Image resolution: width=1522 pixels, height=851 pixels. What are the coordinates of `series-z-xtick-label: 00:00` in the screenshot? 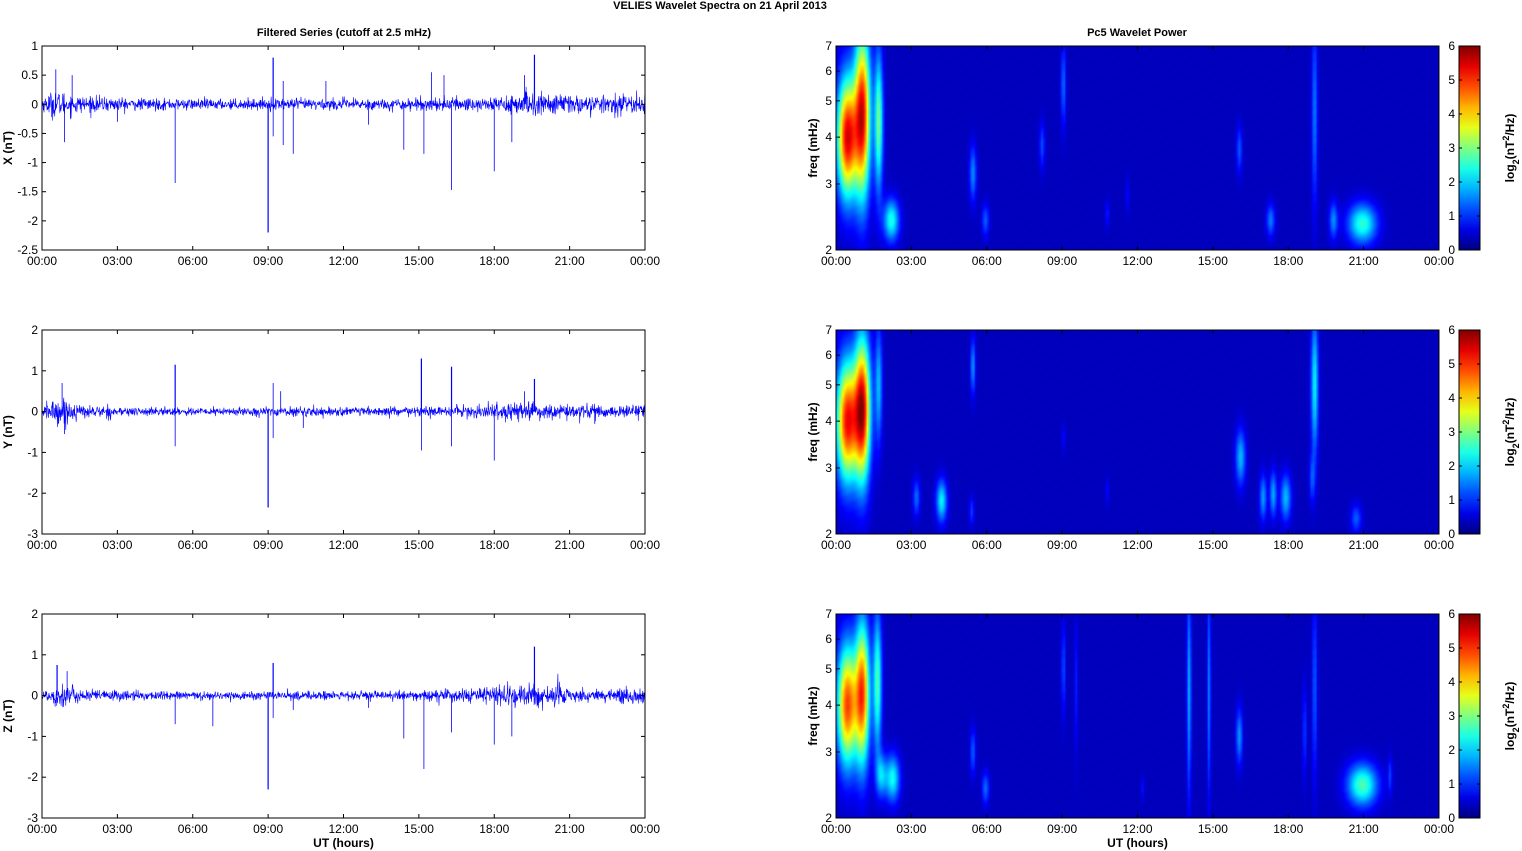 It's located at (645, 829).